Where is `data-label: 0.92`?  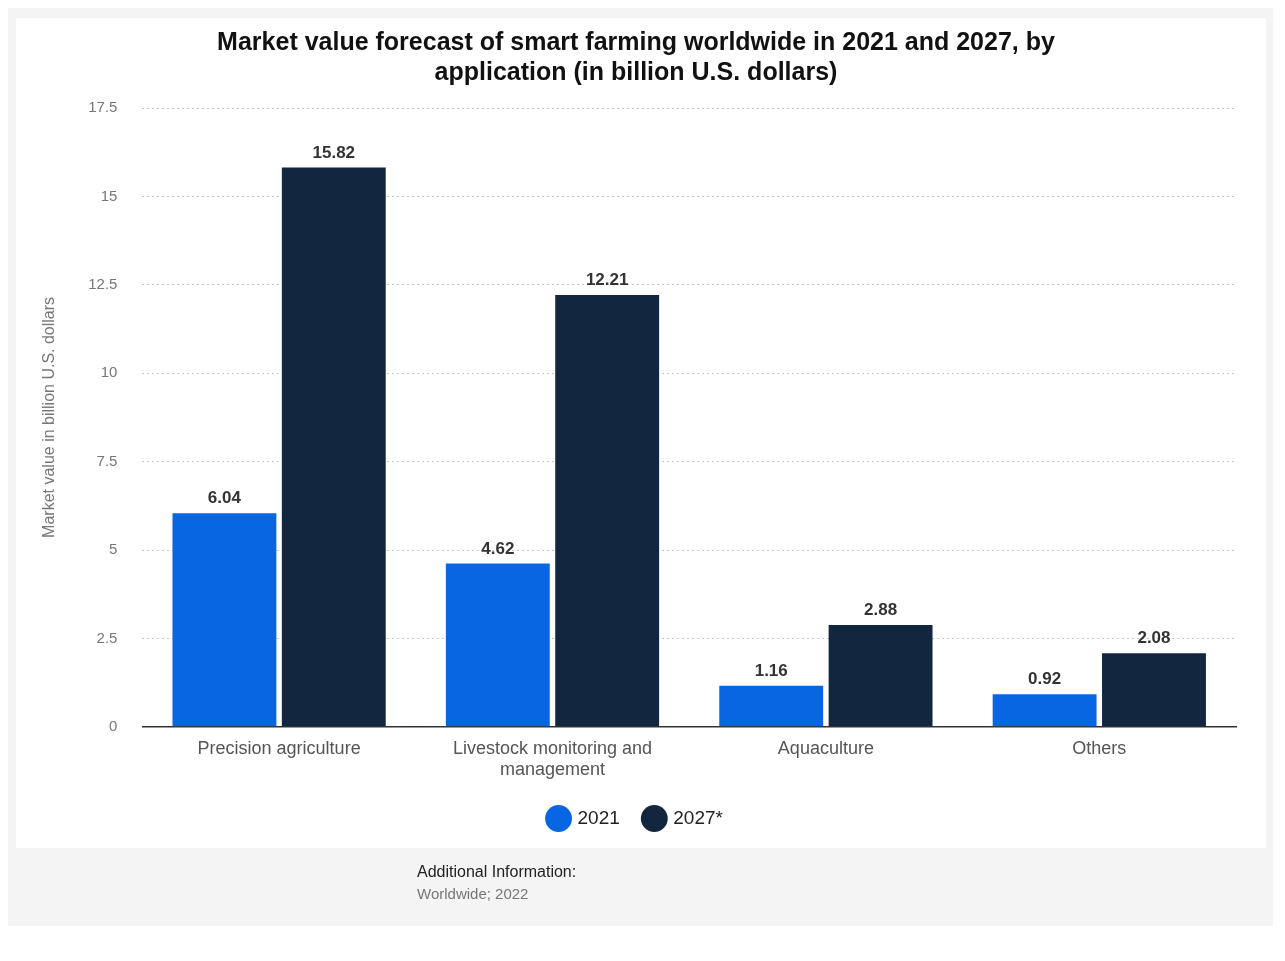
data-label: 0.92 is located at coordinates (1045, 679).